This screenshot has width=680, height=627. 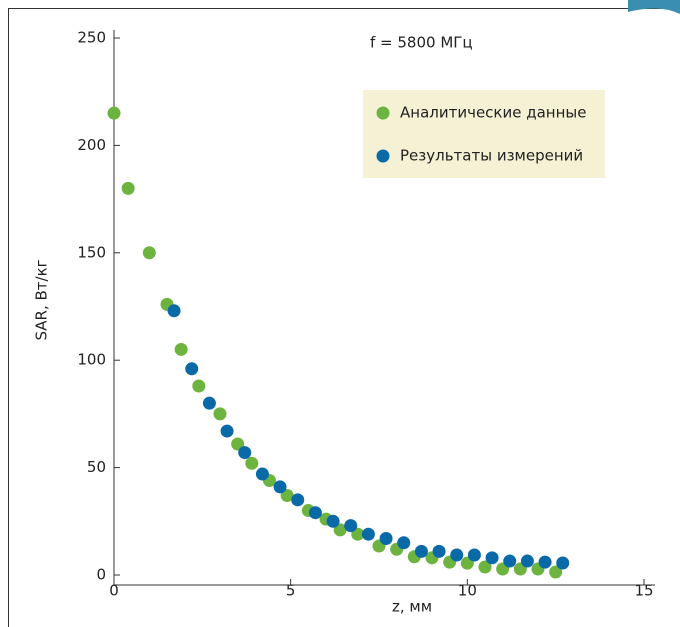 I want to click on y-tick-label: 150, so click(x=91, y=252).